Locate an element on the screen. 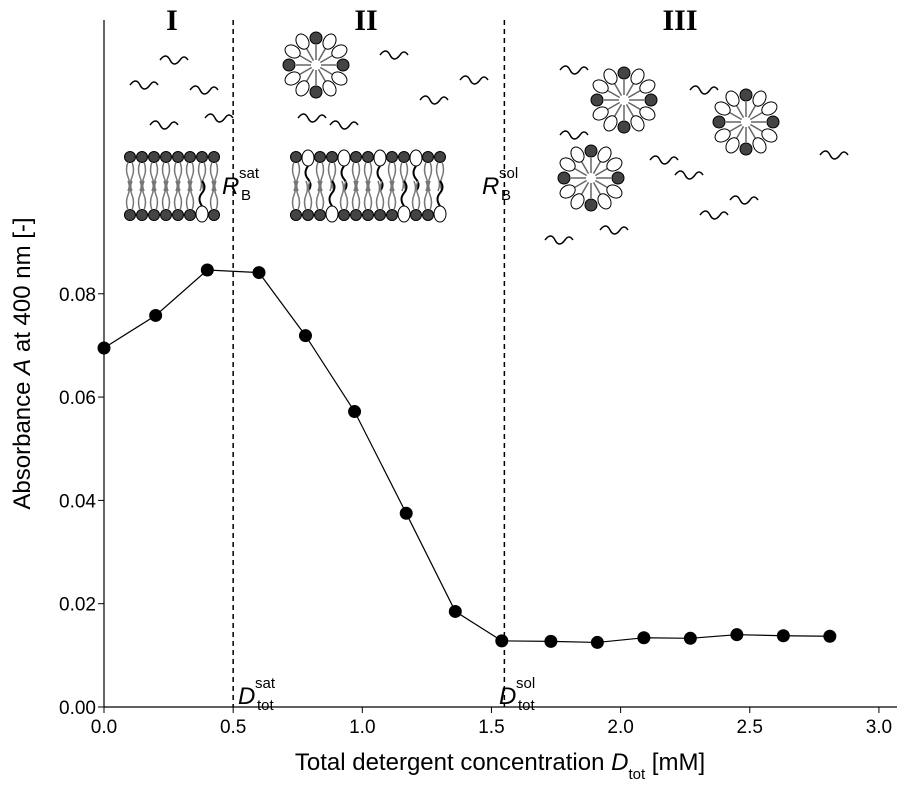 The width and height of the screenshot is (901, 793). x-tick-label: 1.5 is located at coordinates (491, 727).